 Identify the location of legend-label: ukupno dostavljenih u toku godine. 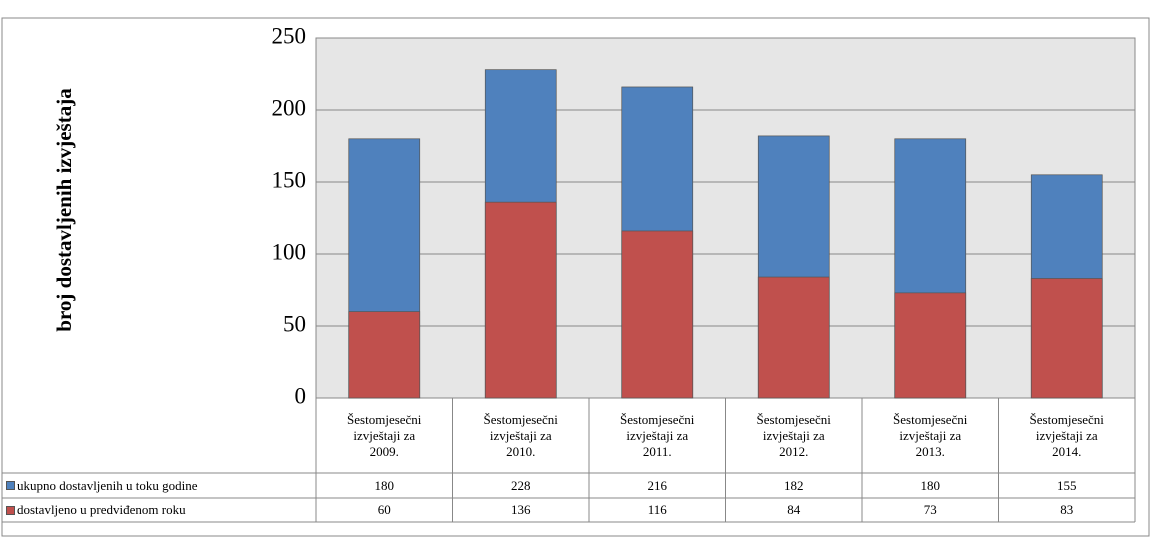
(107, 485).